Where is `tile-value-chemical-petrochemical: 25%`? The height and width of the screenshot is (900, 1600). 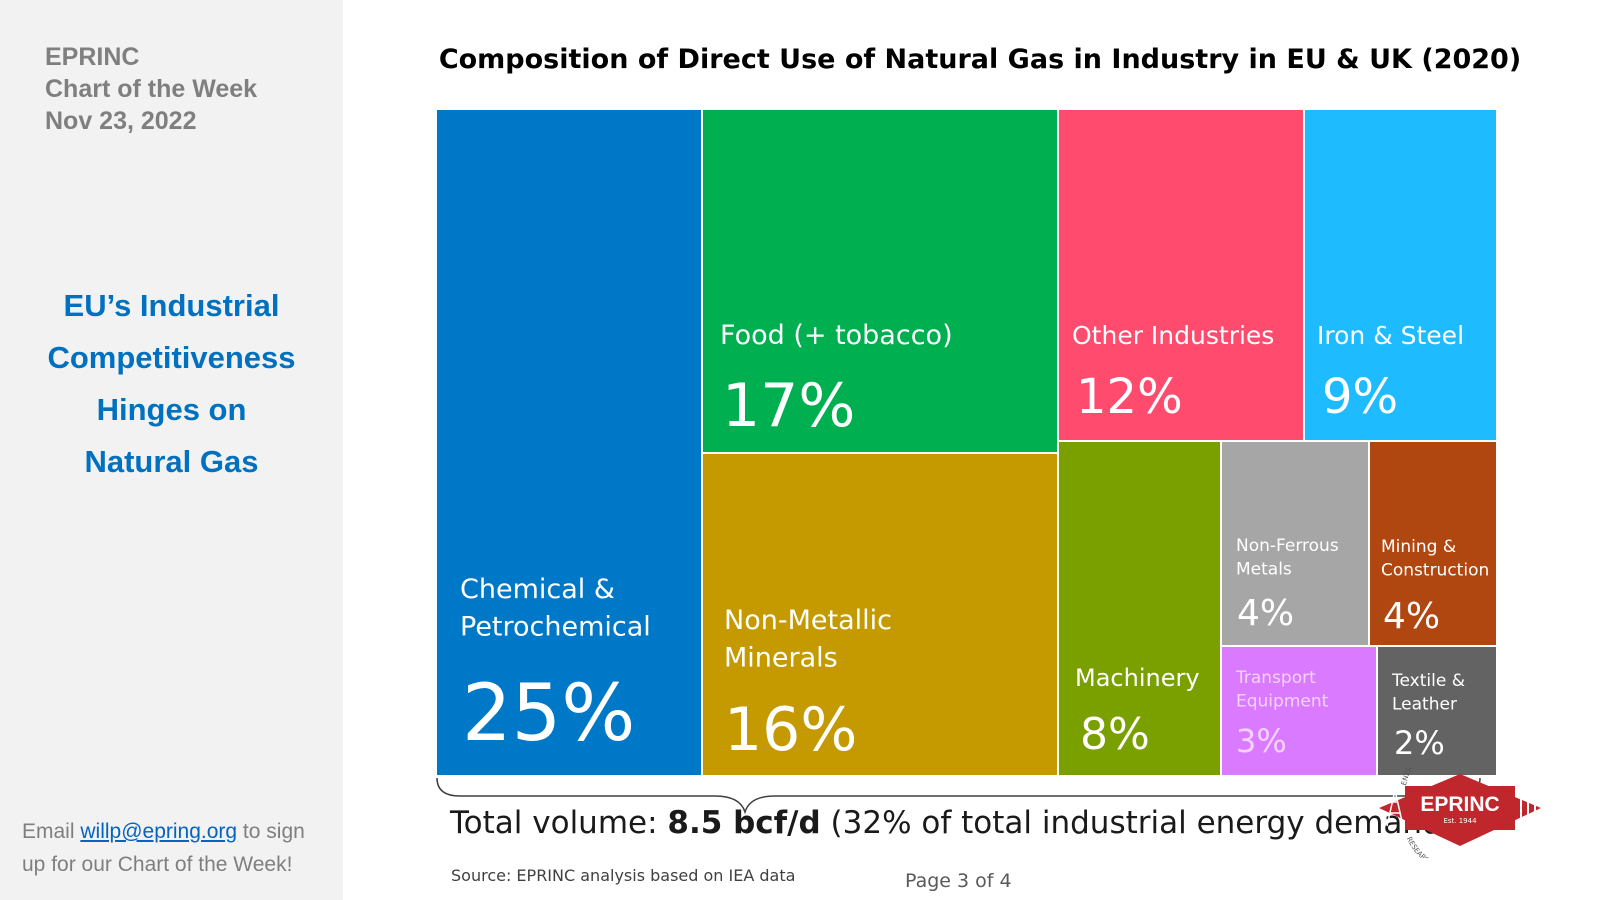 tile-value-chemical-petrochemical: 25% is located at coordinates (548, 714).